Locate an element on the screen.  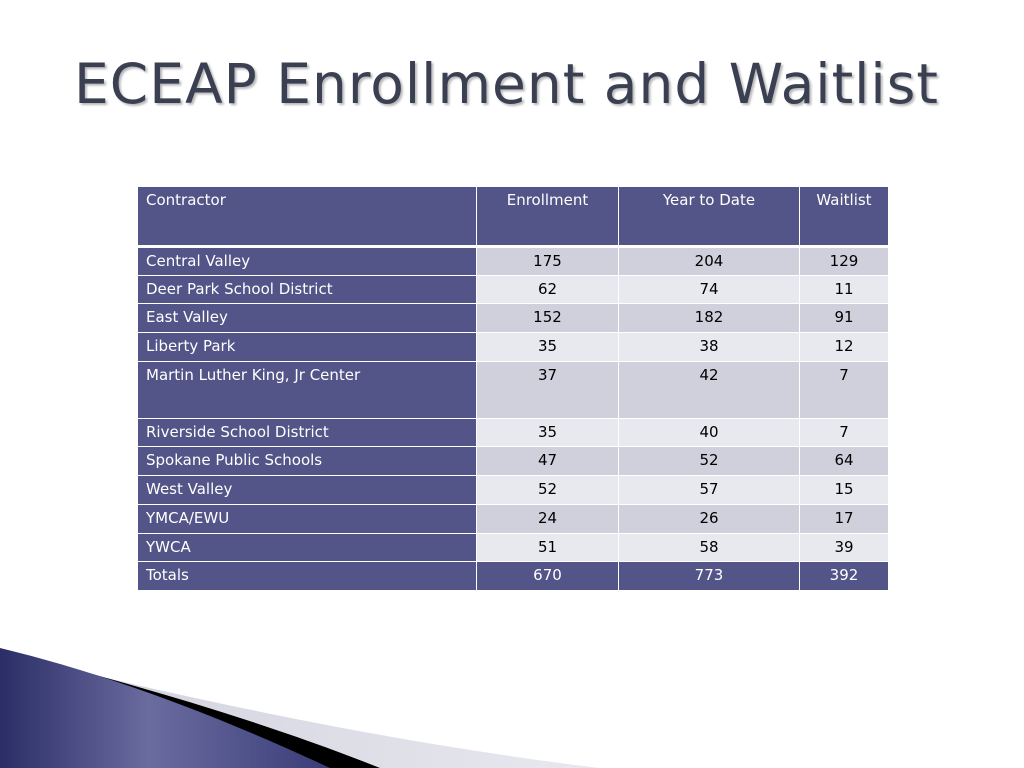
totals-ytd: 773 is located at coordinates (709, 576).